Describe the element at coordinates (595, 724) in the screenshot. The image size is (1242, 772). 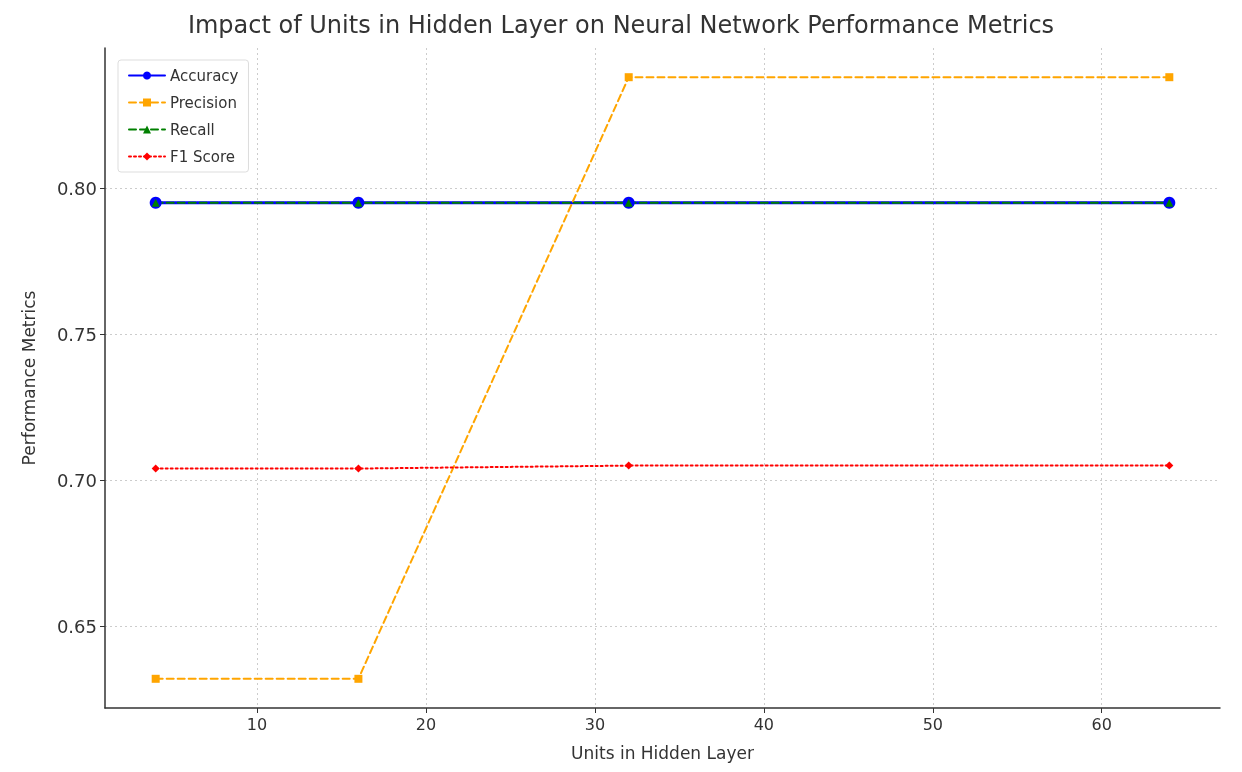
I see `x-tick-label: 30` at that location.